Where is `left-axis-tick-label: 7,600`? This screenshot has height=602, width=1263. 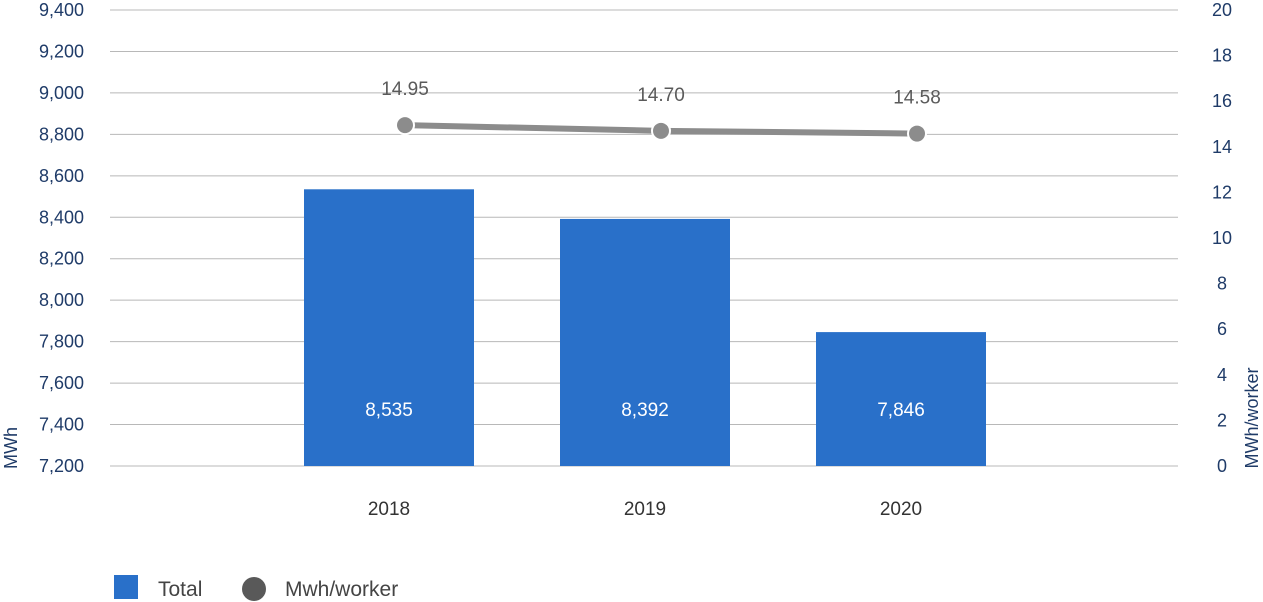 left-axis-tick-label: 7,600 is located at coordinates (61, 383).